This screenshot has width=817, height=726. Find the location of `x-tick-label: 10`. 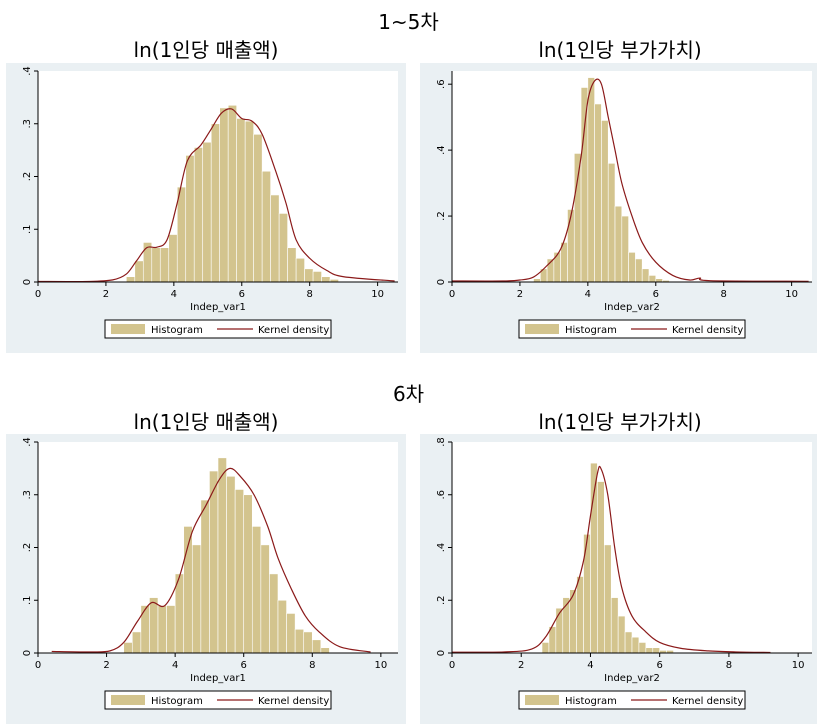

x-tick-label: 10 is located at coordinates (380, 665).